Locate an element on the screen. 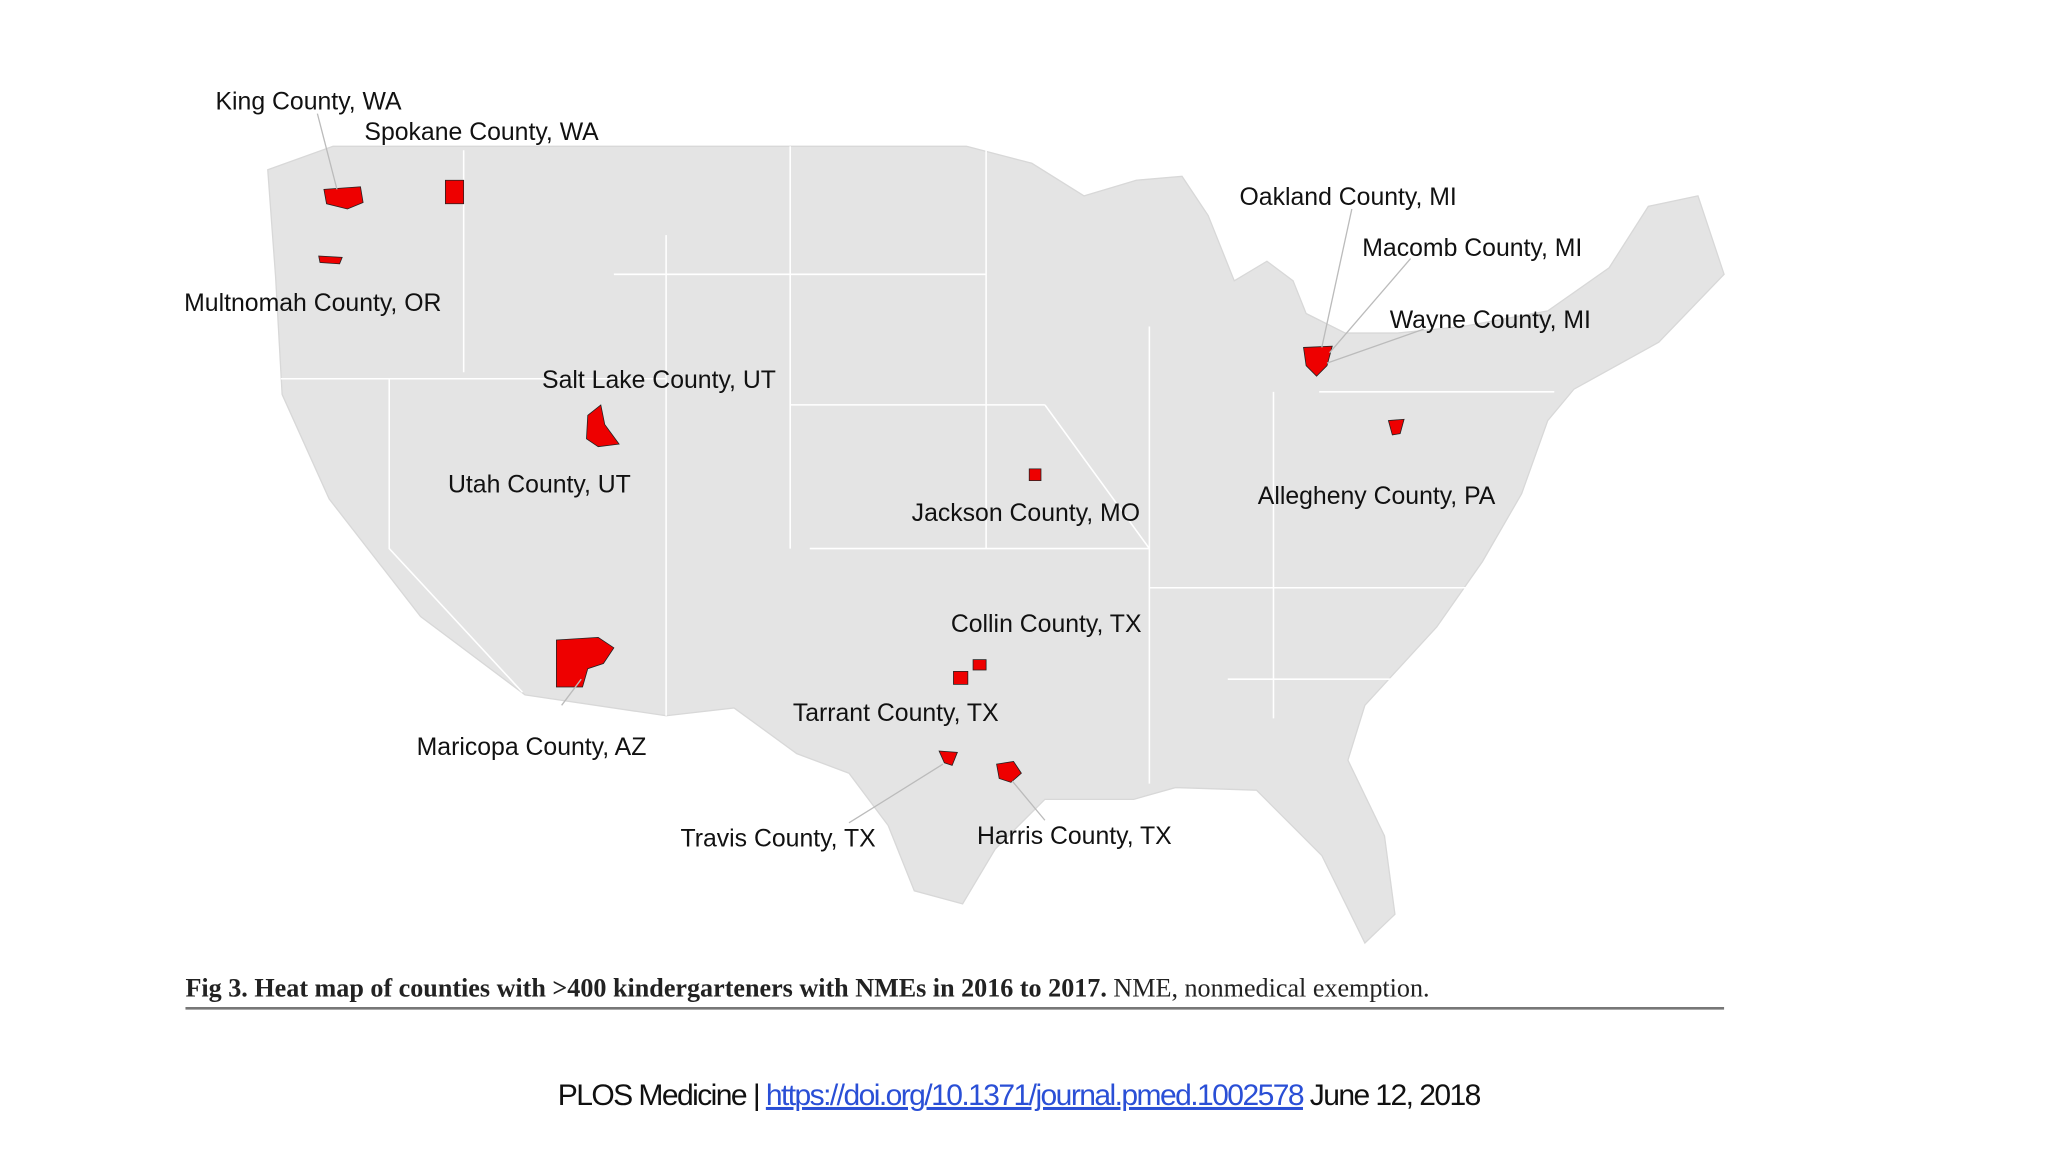  county-michigan is located at coordinates (1318, 361).